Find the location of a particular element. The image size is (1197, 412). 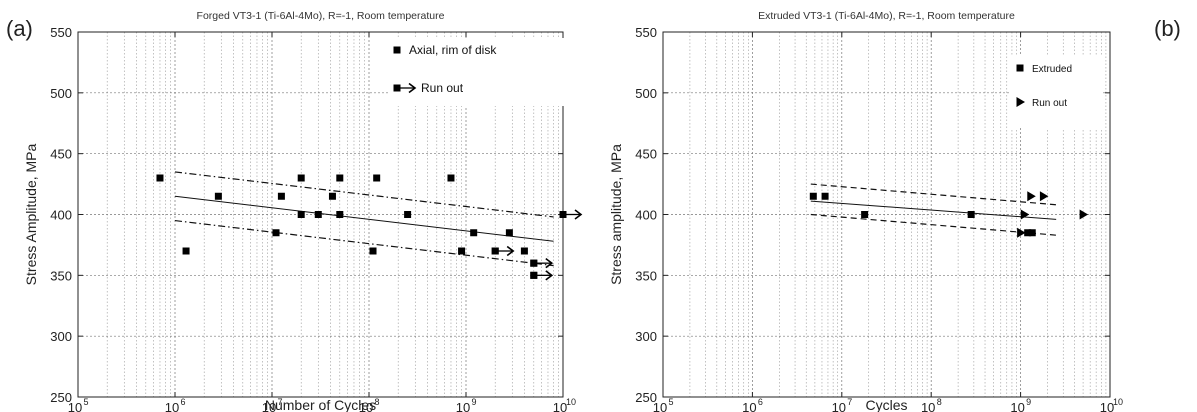

x-axis-label: Number of Cycles is located at coordinates (320, 404).